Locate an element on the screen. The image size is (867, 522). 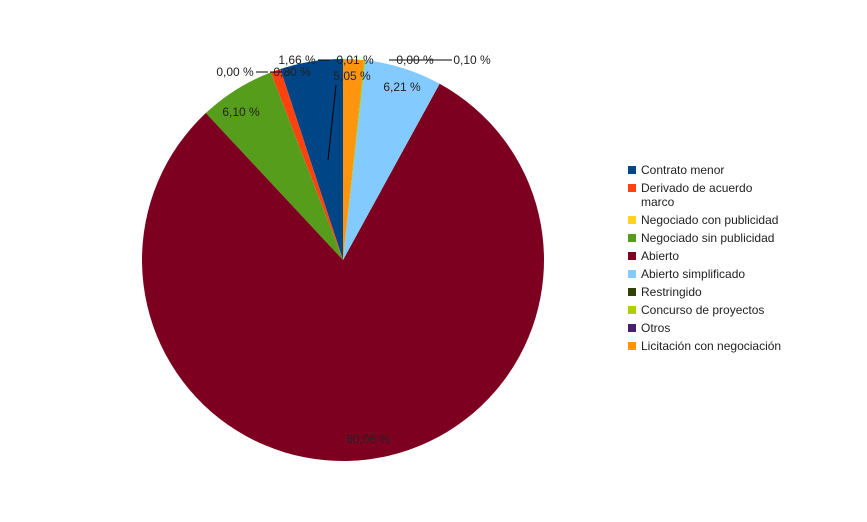
data-label: 0,80 % is located at coordinates (292, 72).